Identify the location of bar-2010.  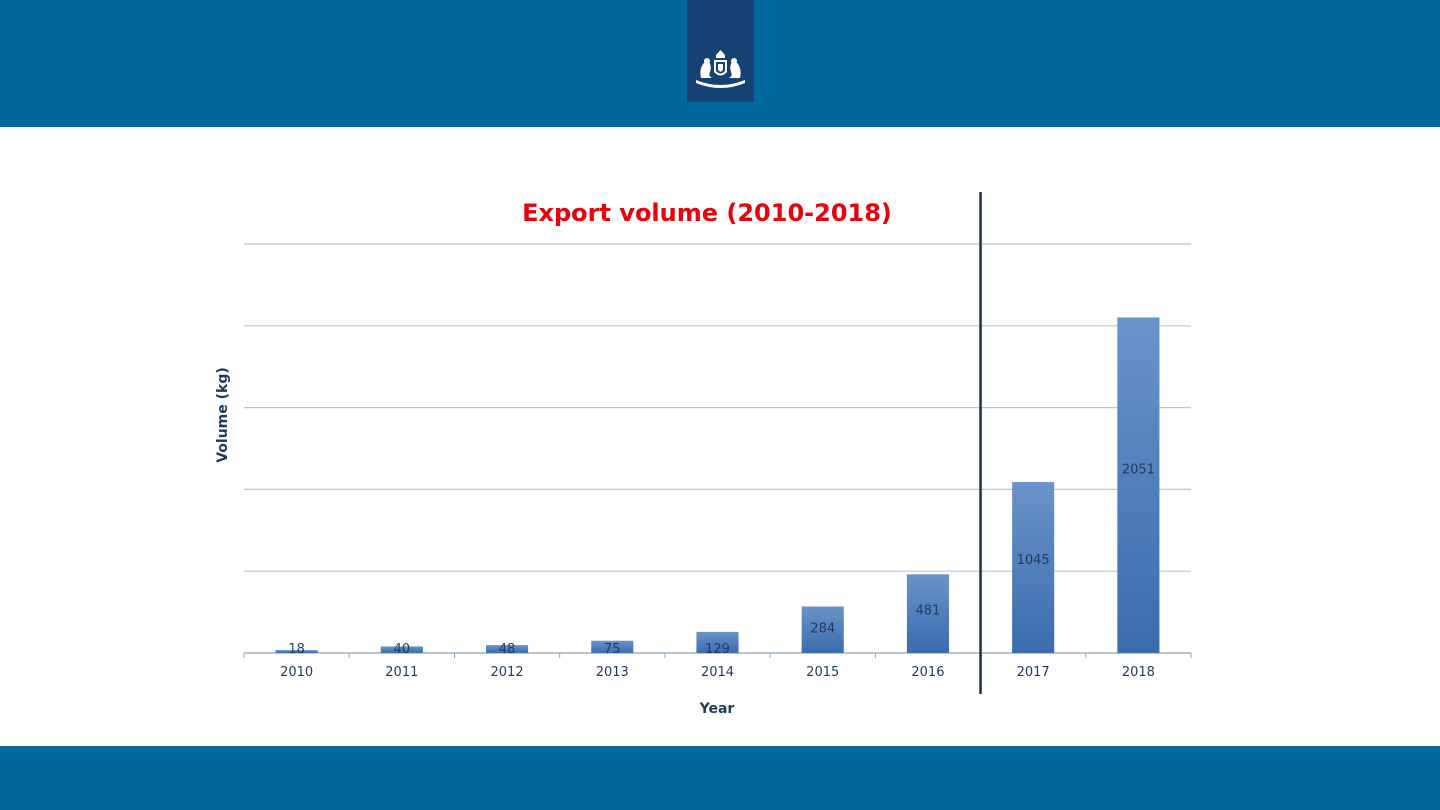
(296, 651).